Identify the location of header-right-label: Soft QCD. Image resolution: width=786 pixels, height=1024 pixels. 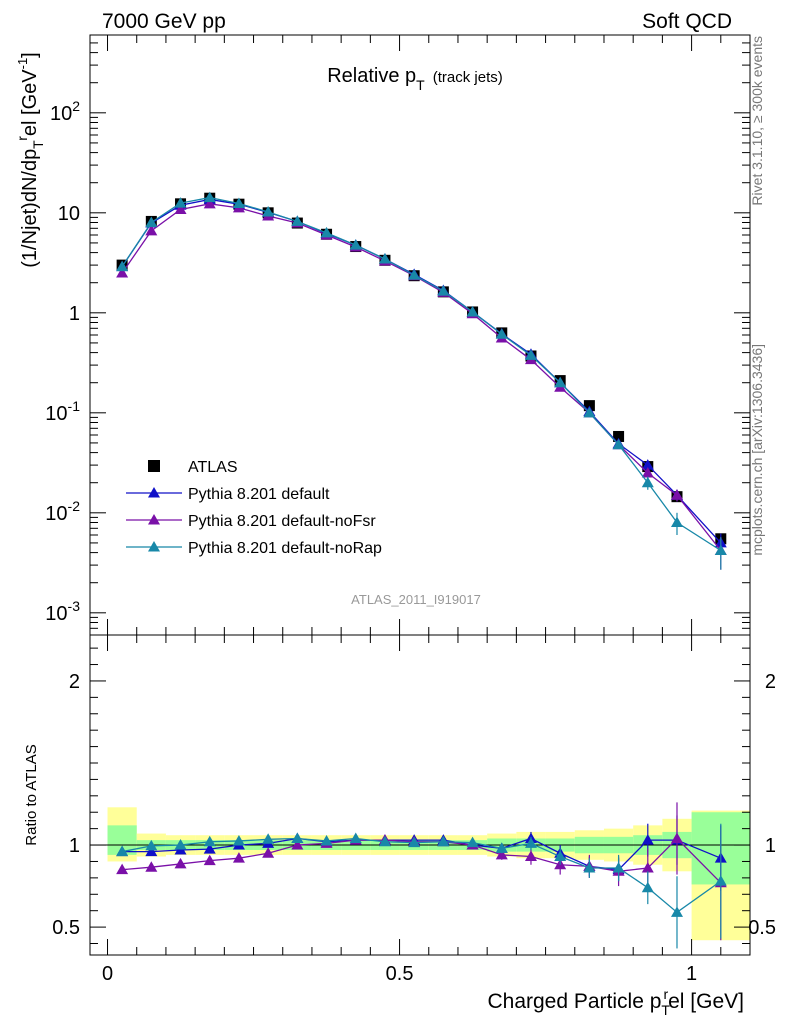
(687, 21).